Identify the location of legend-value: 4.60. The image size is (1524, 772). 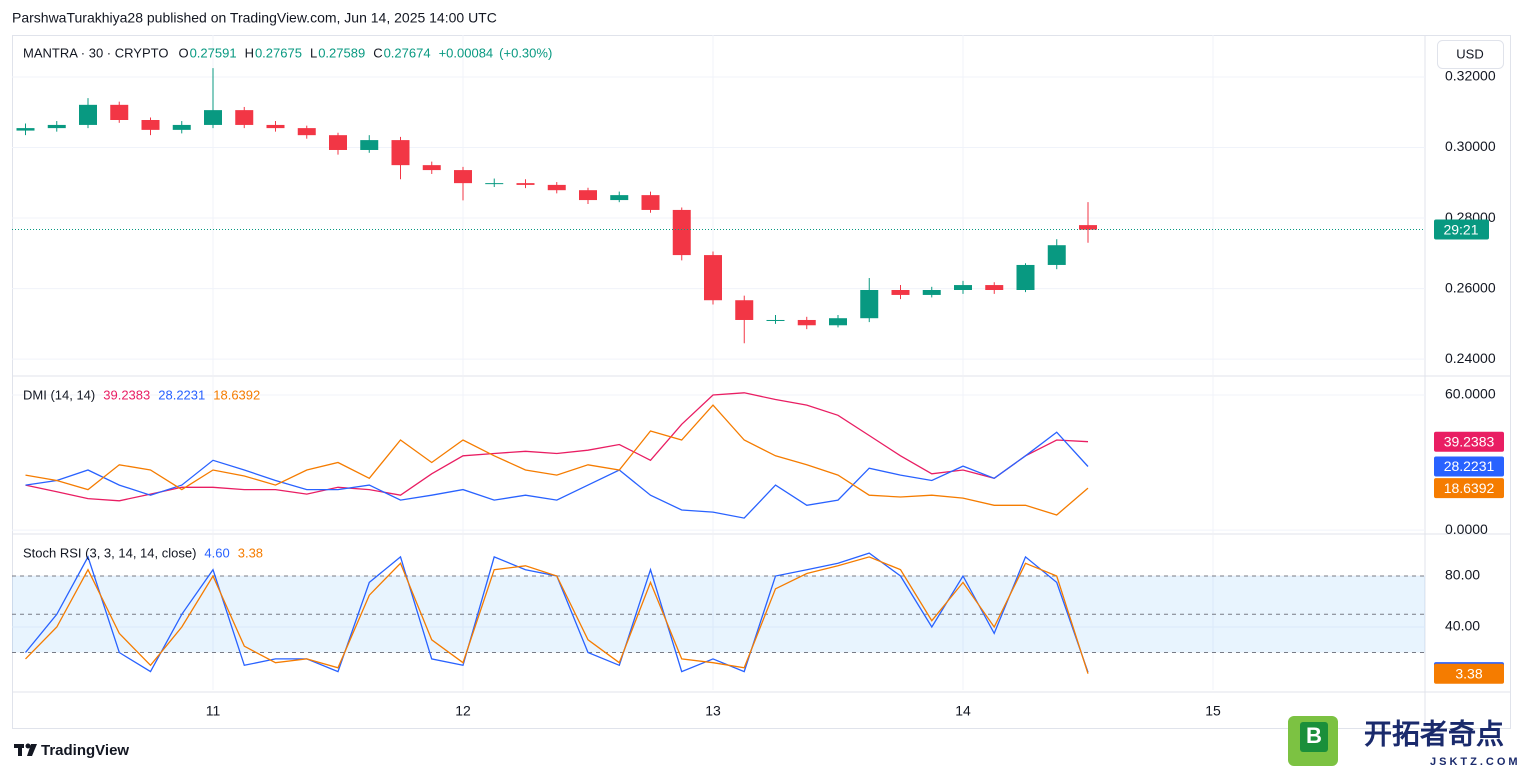
(216, 552).